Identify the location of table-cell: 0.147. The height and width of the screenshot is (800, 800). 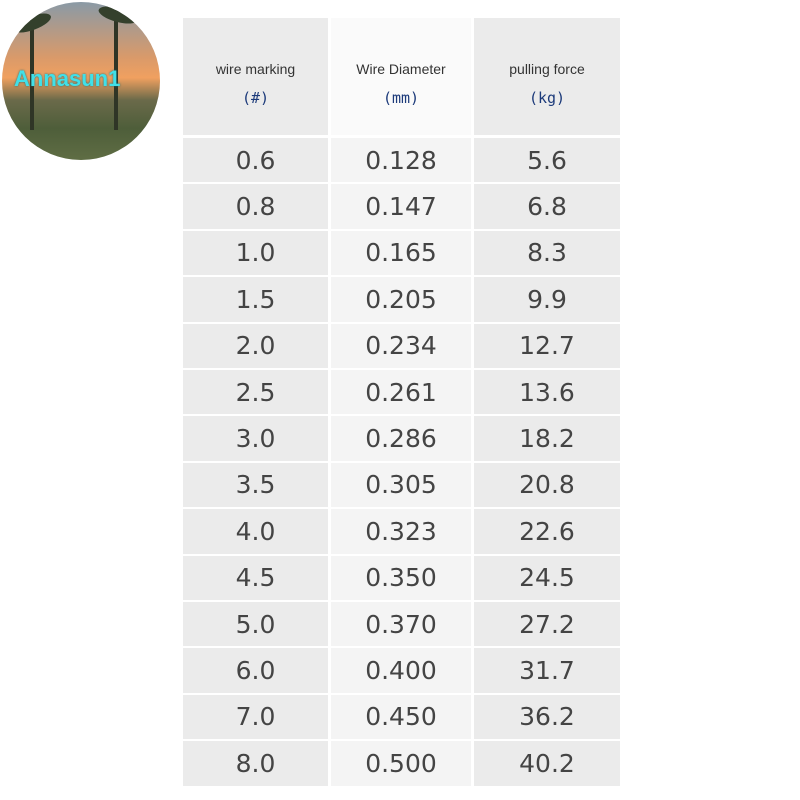
(401, 206).